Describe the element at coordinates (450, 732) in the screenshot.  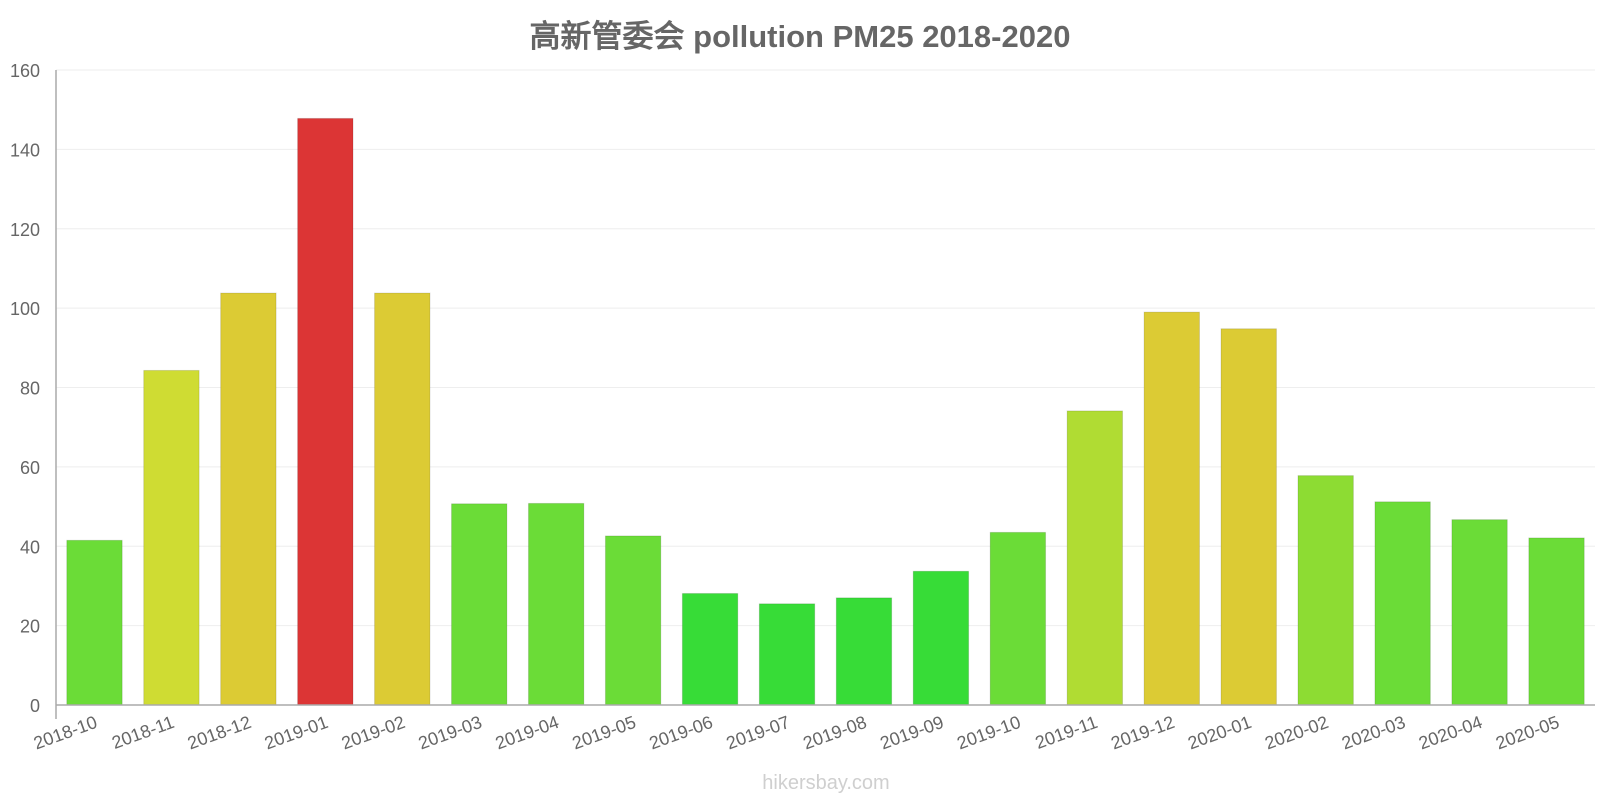
I see `x-tick-label: 2019-03` at that location.